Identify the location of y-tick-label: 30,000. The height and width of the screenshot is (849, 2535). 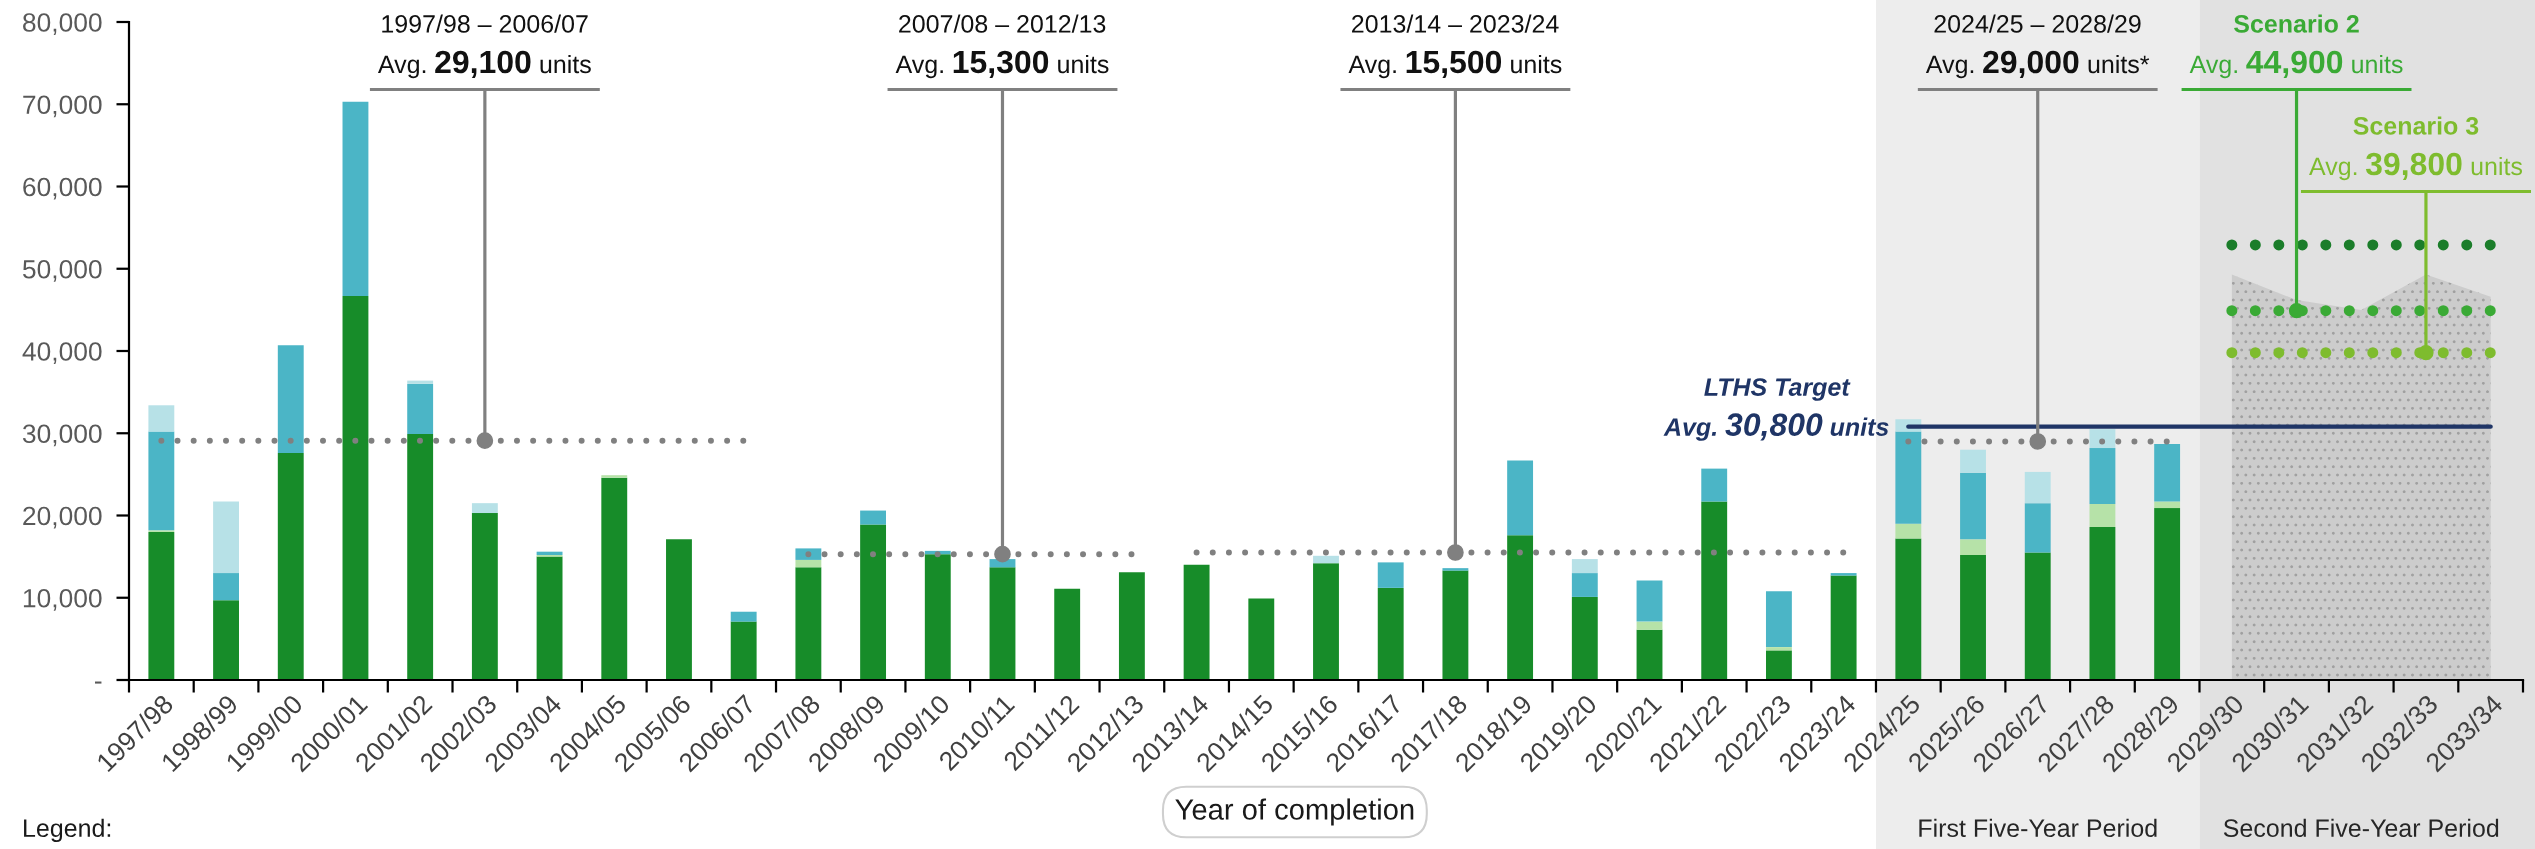
(62, 435).